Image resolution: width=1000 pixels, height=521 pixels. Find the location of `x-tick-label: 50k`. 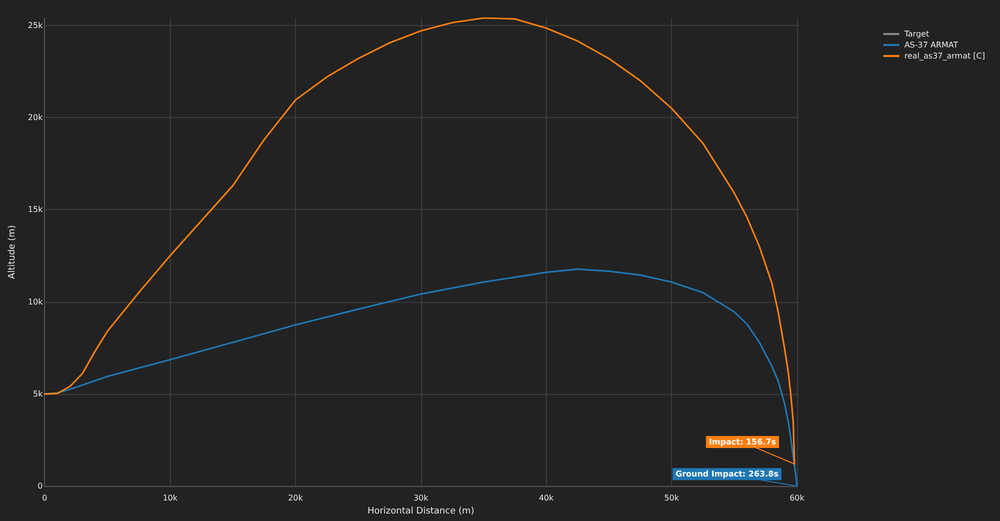

x-tick-label: 50k is located at coordinates (672, 498).